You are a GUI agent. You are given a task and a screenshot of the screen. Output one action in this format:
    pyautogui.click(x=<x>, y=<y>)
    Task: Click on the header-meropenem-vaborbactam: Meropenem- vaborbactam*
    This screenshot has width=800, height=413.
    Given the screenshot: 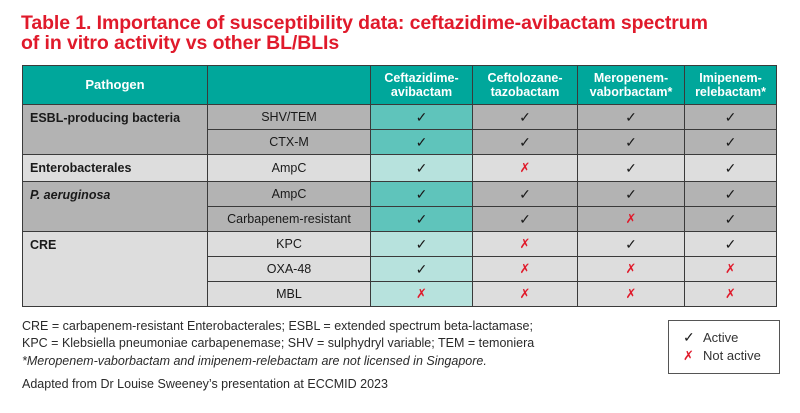 What is the action you would take?
    pyautogui.click(x=631, y=85)
    